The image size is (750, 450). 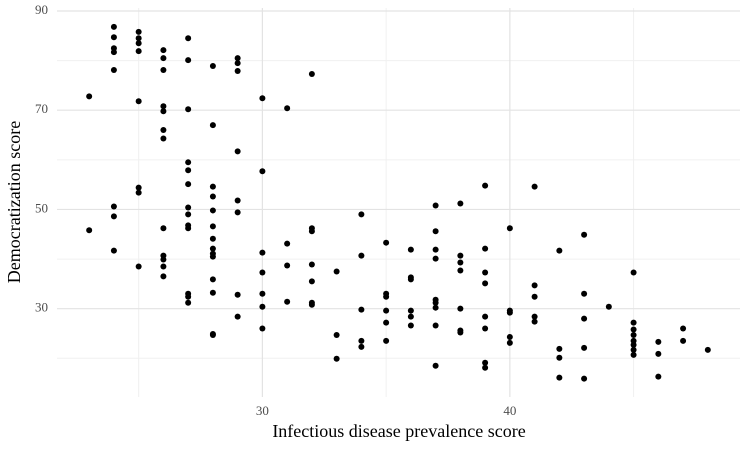 I want to click on y-axis-title: Democratization score, so click(x=14, y=202).